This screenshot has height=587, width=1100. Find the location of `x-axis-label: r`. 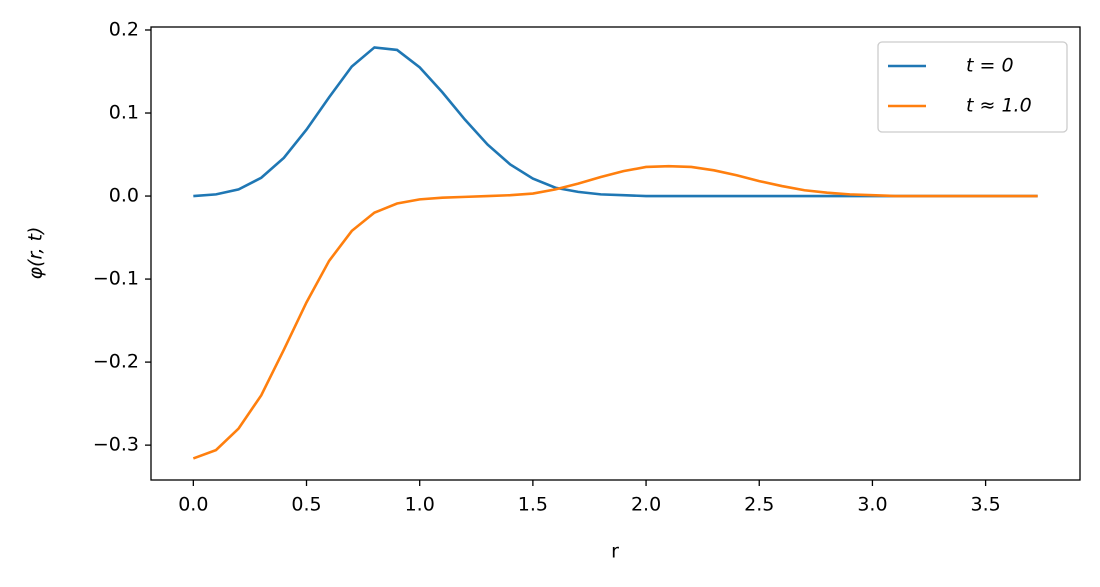

x-axis-label: r is located at coordinates (615, 552).